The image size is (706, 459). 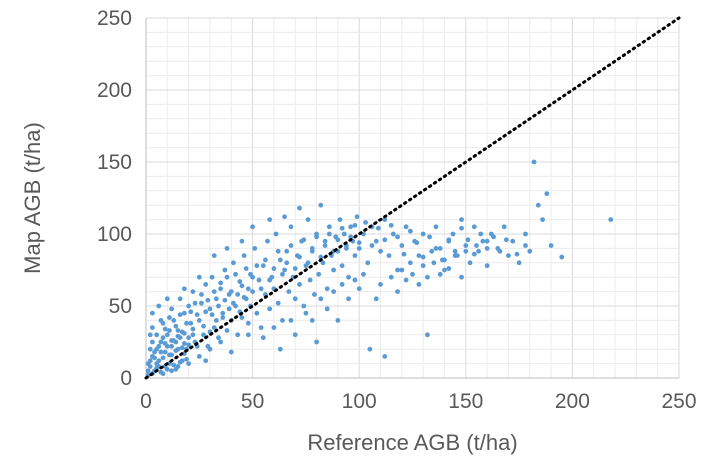 What do you see at coordinates (114, 234) in the screenshot?
I see `y-tick-label: 100` at bounding box center [114, 234].